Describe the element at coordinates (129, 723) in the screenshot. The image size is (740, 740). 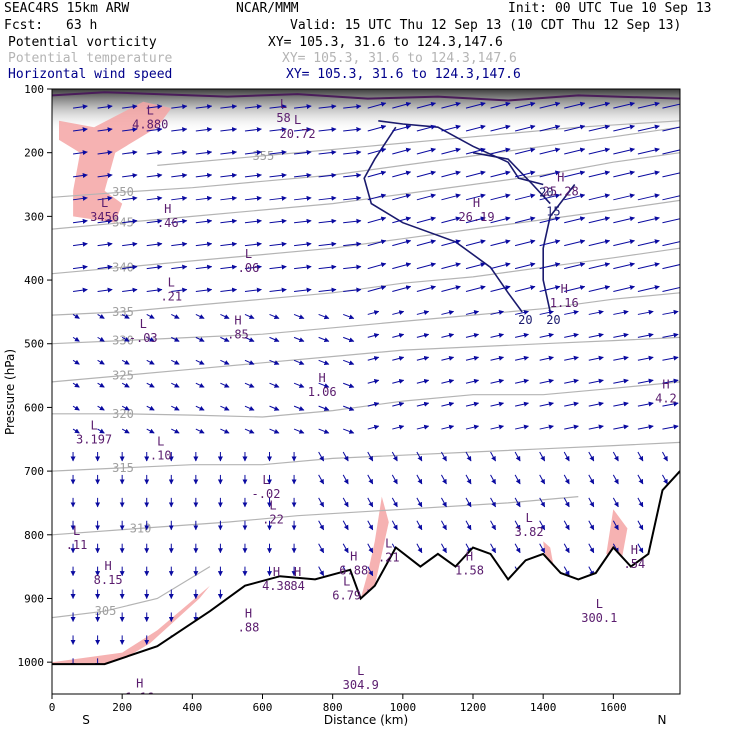
I see `extremum-value: .47` at that location.